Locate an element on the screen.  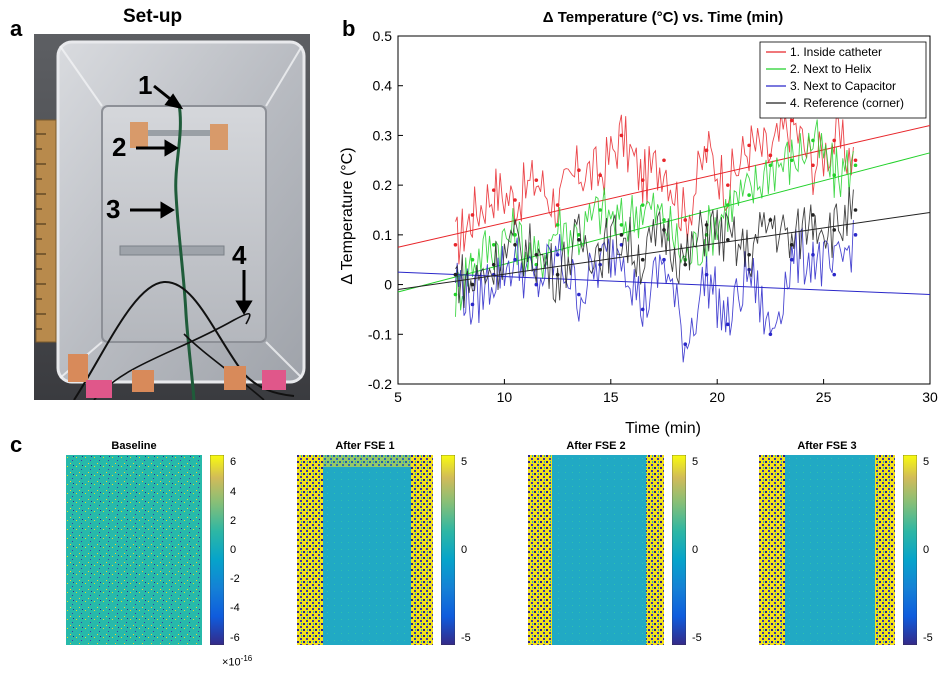
legend-box is located at coordinates (843, 80).